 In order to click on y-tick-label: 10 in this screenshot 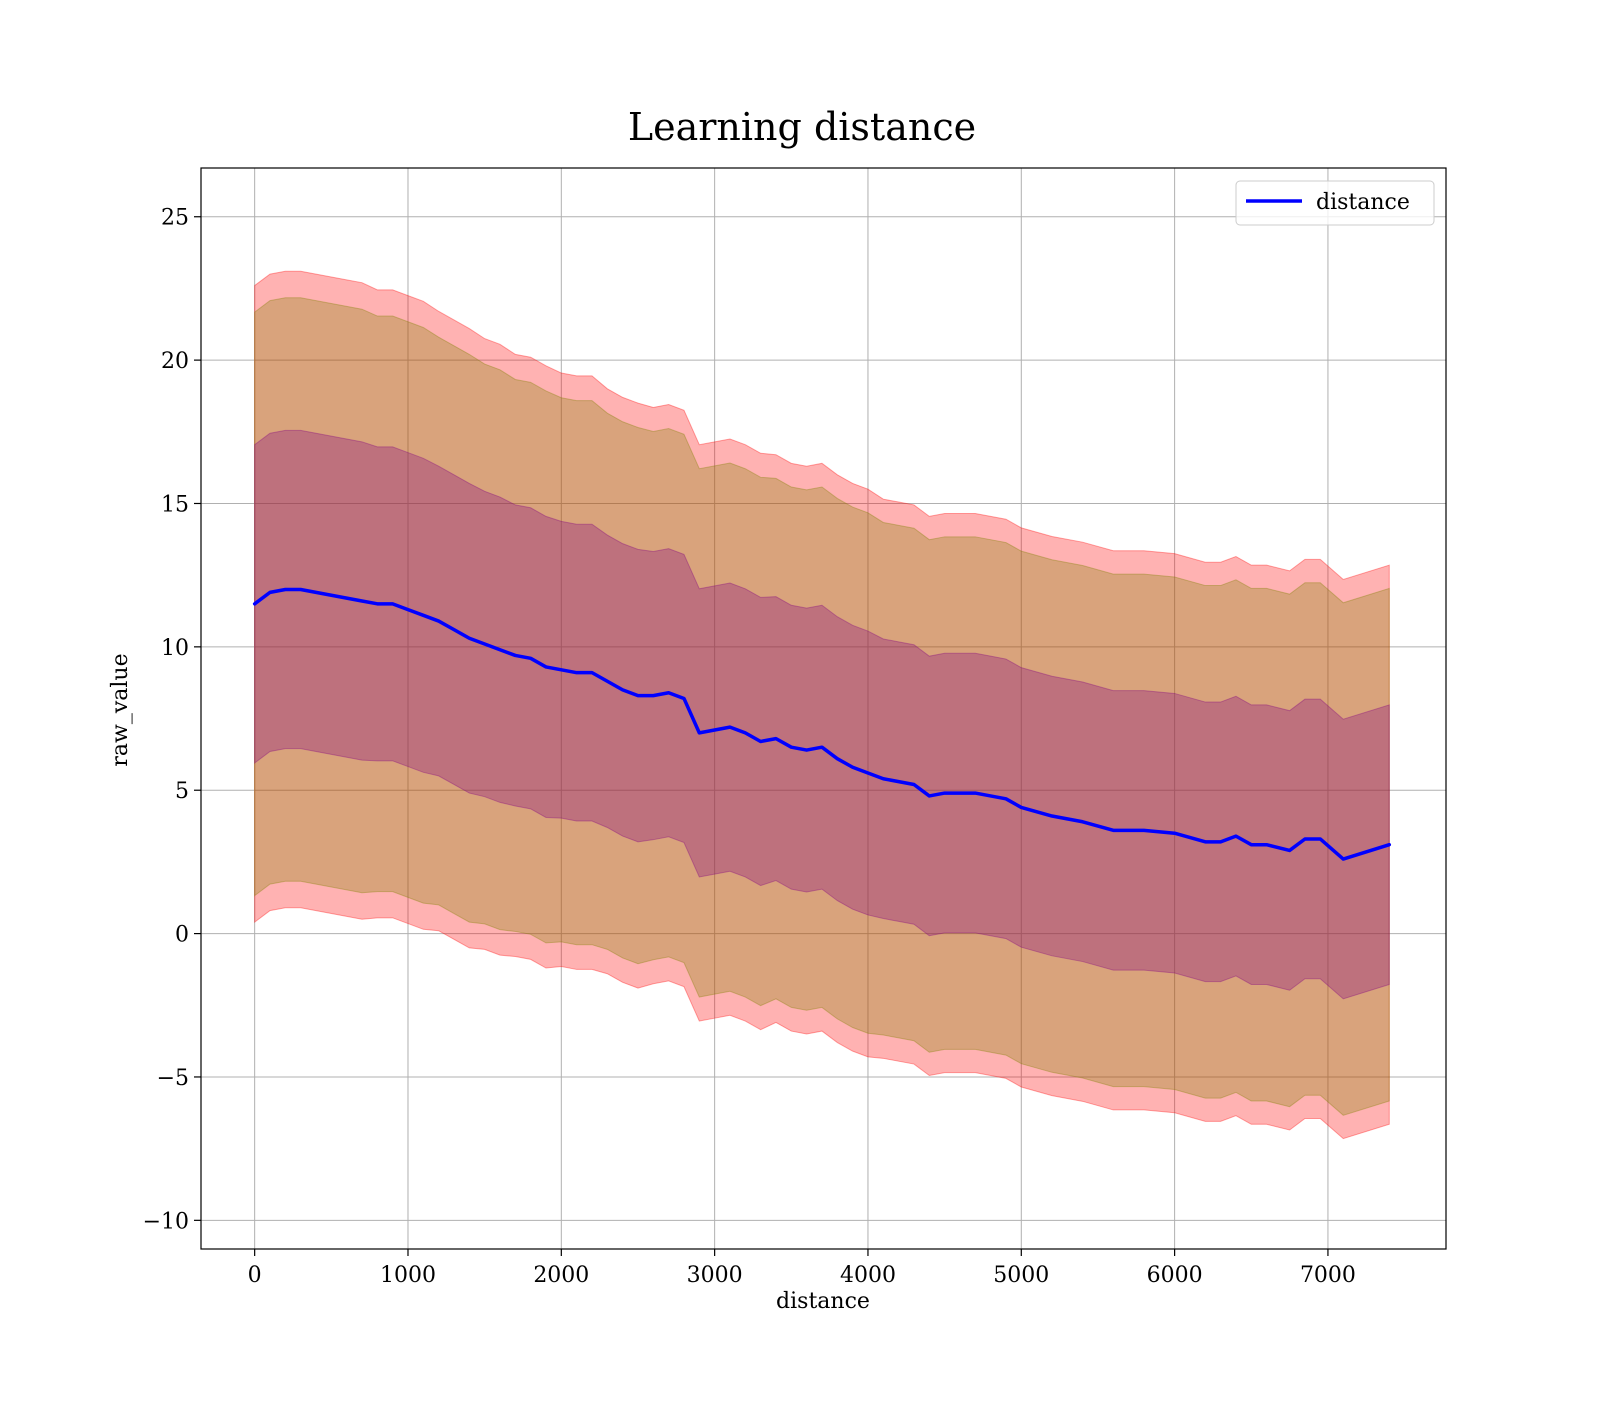, I will do `click(175, 648)`.